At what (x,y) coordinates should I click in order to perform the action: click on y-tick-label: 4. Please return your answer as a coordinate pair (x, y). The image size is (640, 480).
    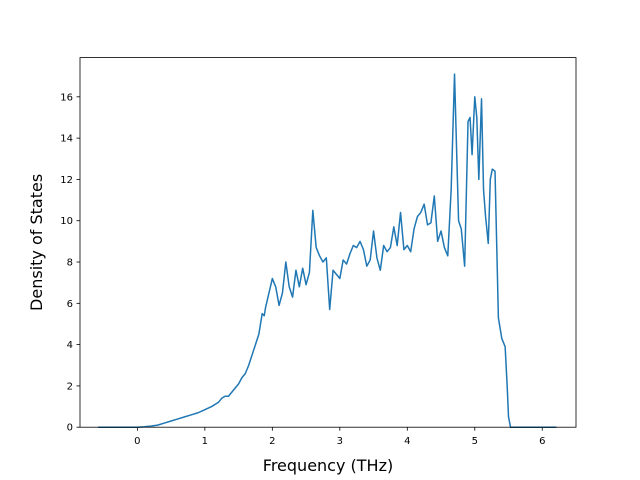
    Looking at the image, I should click on (70, 345).